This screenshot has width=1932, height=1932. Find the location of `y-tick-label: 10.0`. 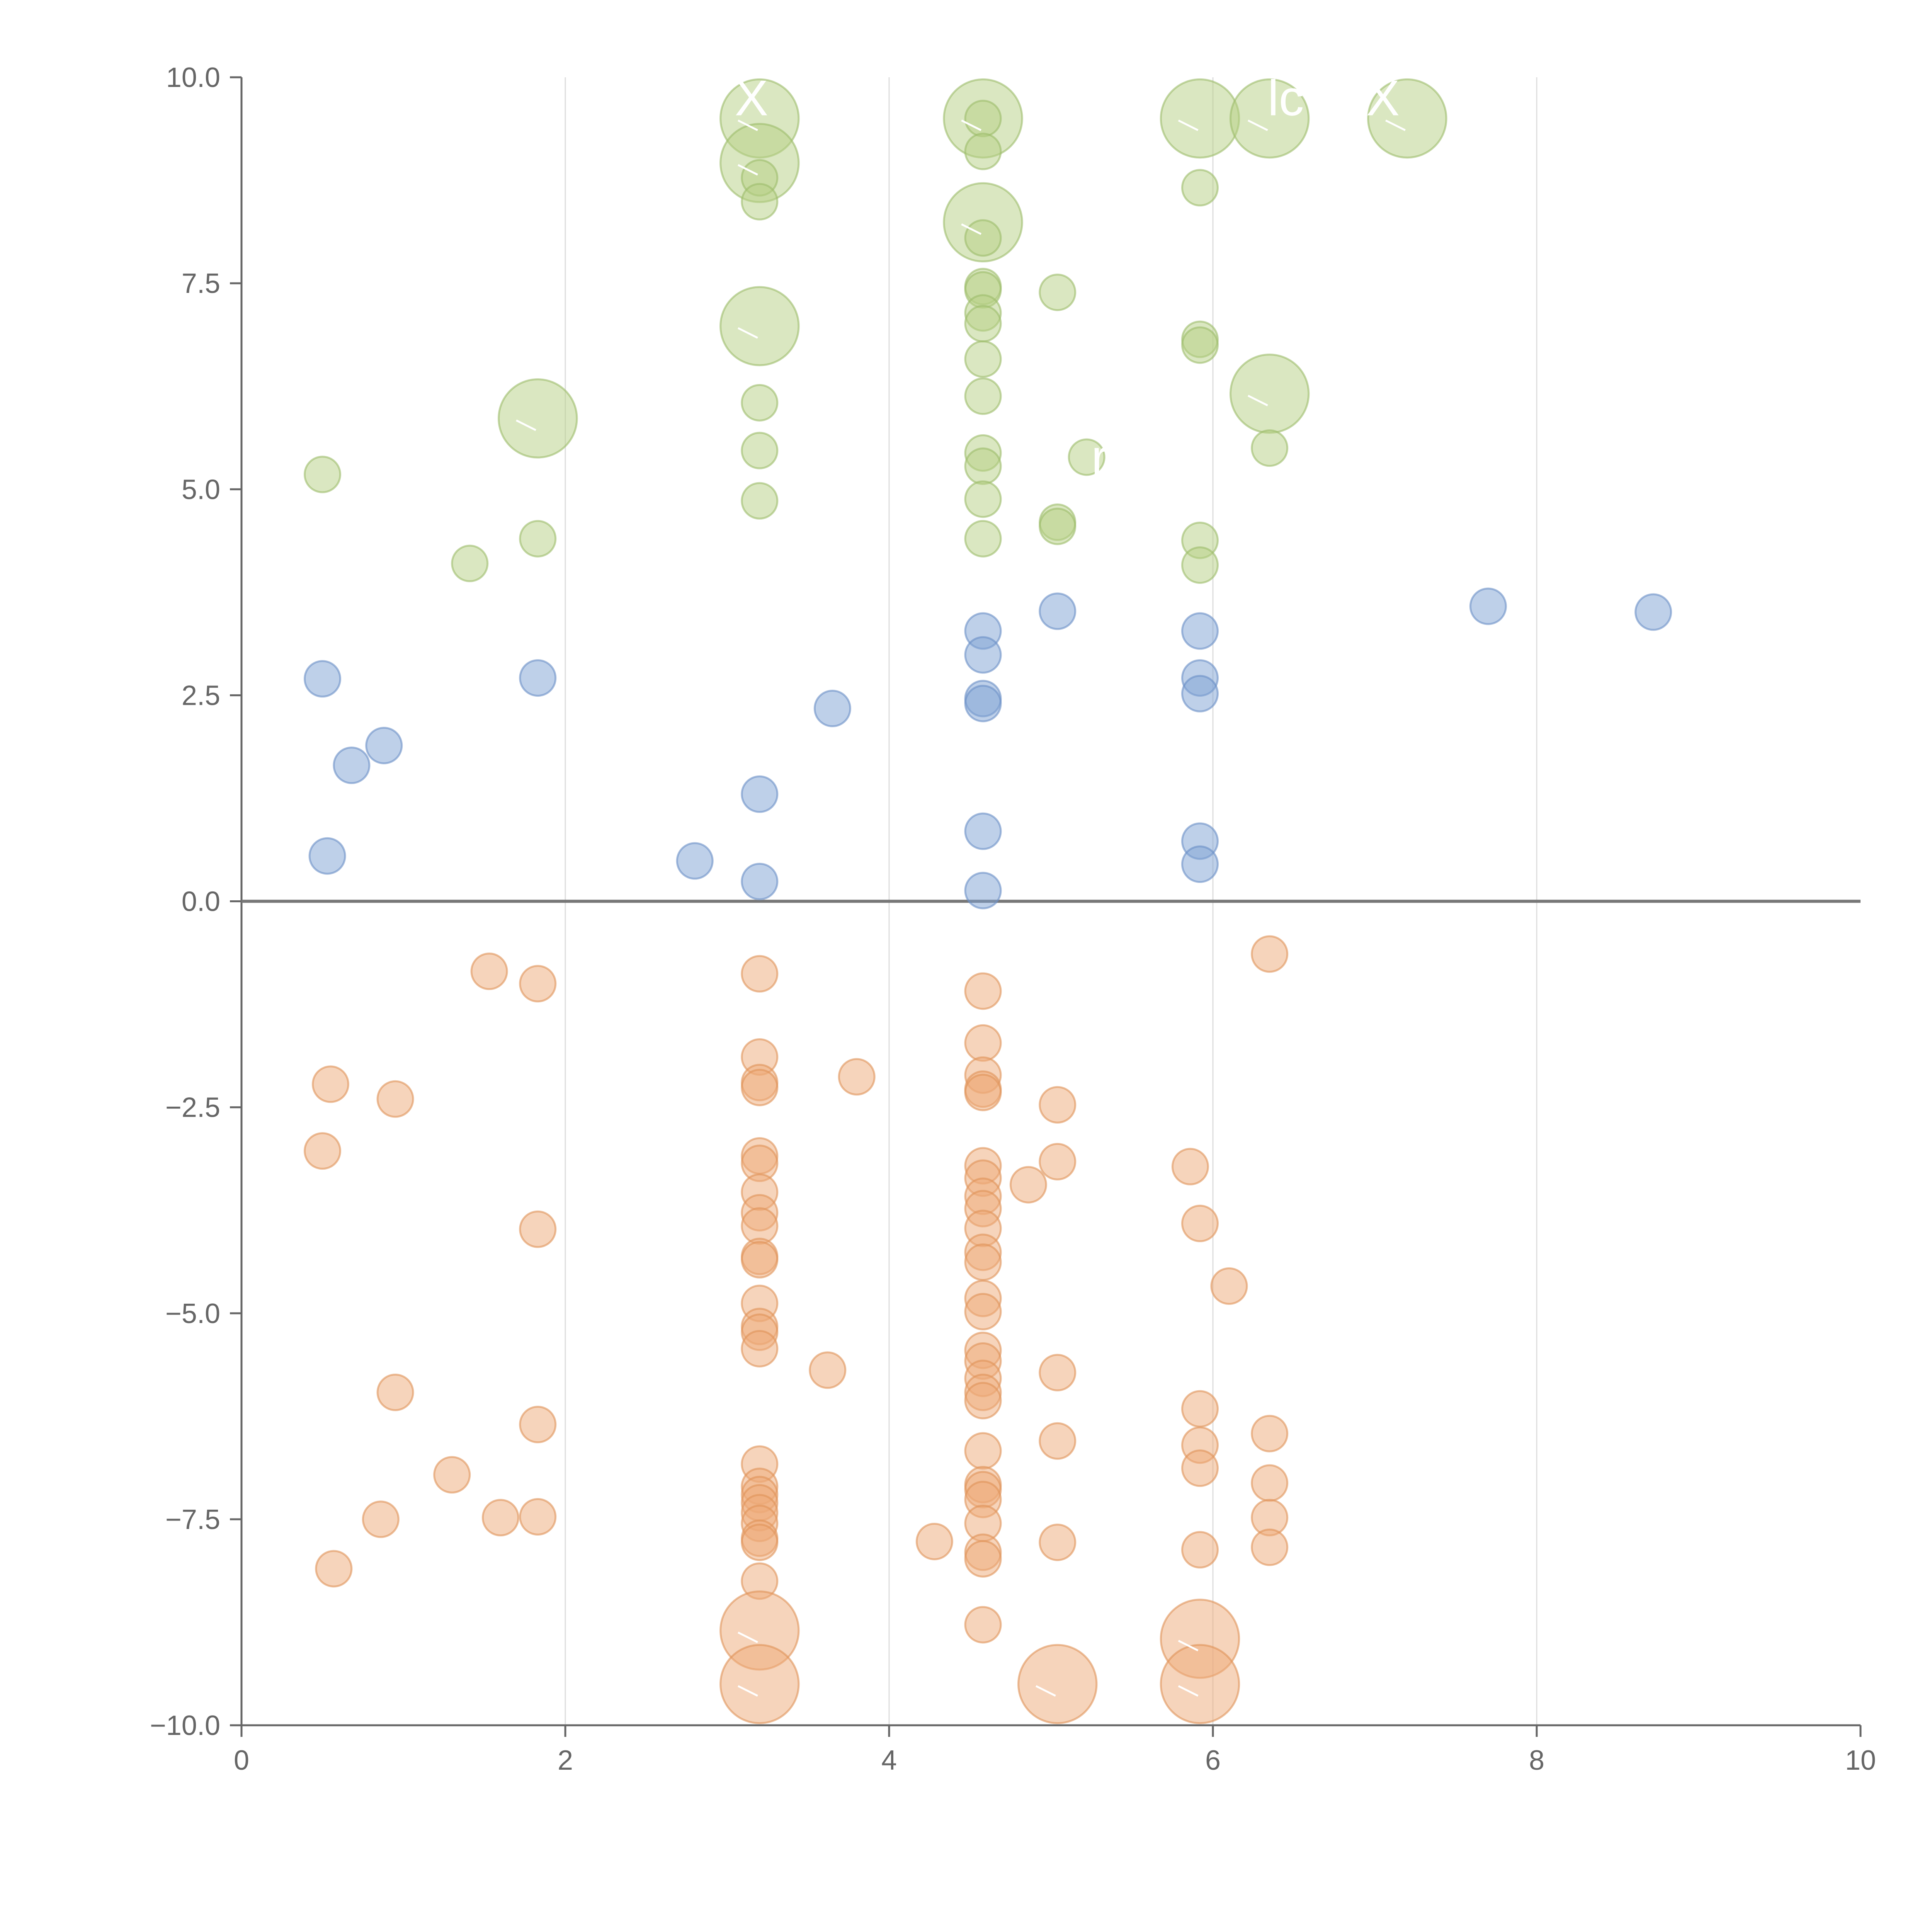

y-tick-label: 10.0 is located at coordinates (193, 78).